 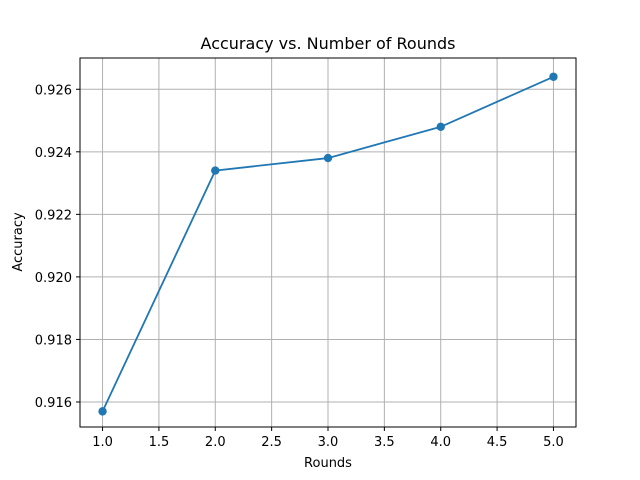 What do you see at coordinates (328, 463) in the screenshot?
I see `x-axis-label: Rounds` at bounding box center [328, 463].